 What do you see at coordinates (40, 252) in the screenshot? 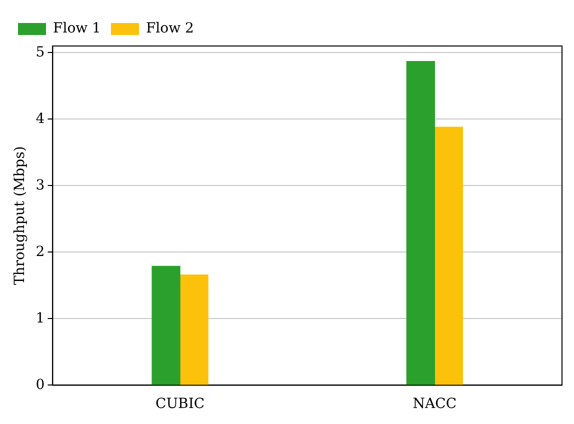
I see `y-tick-label: 2` at bounding box center [40, 252].